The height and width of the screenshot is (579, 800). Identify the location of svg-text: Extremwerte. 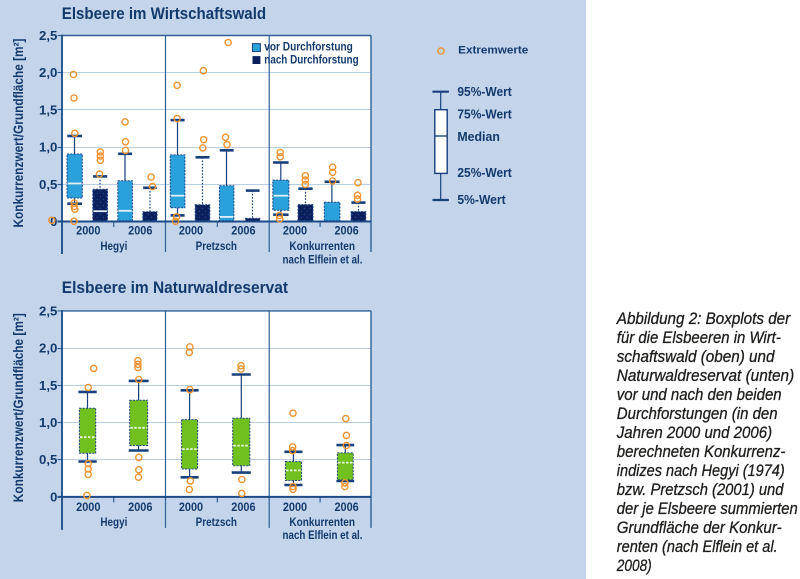
(493, 51).